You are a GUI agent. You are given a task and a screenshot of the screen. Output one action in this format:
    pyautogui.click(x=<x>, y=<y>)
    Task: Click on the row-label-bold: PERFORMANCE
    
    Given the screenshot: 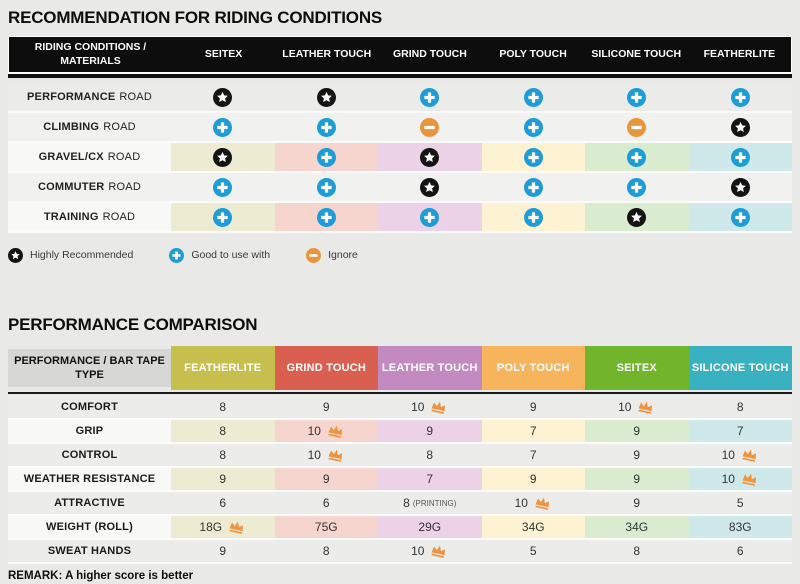 What is the action you would take?
    pyautogui.click(x=71, y=97)
    